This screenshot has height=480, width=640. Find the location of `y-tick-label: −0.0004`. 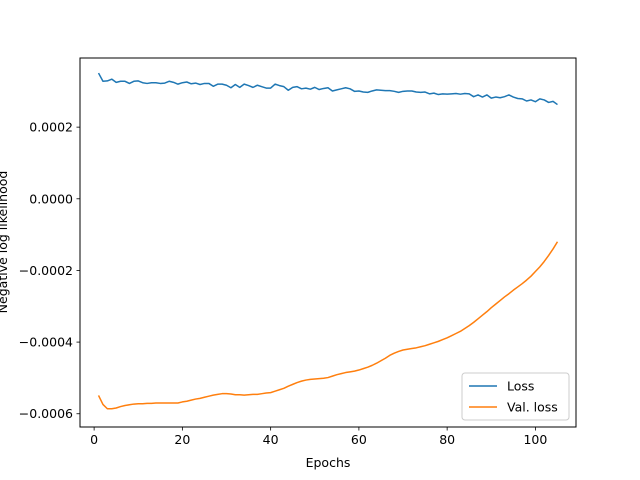

y-tick-label: −0.0004 is located at coordinates (46, 342).